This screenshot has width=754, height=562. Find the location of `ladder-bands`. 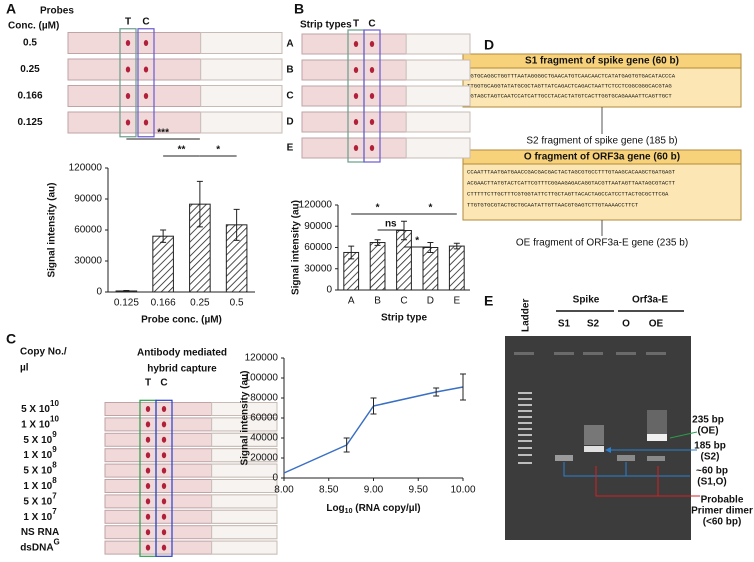

ladder-bands is located at coordinates (525, 428).